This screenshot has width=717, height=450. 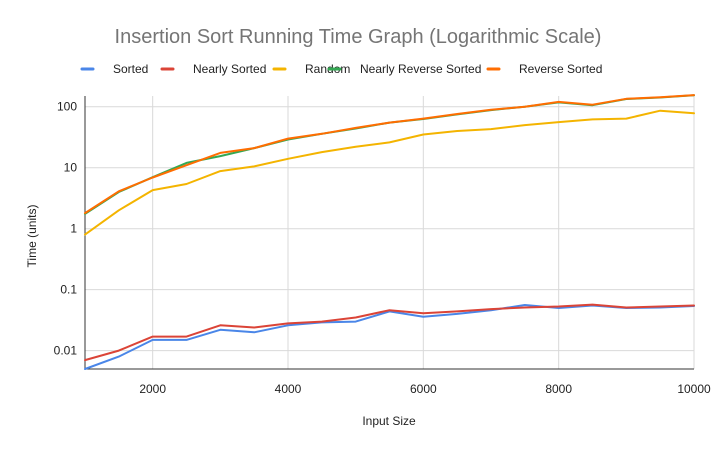 What do you see at coordinates (73, 229) in the screenshot?
I see `y-tick-label: 1` at bounding box center [73, 229].